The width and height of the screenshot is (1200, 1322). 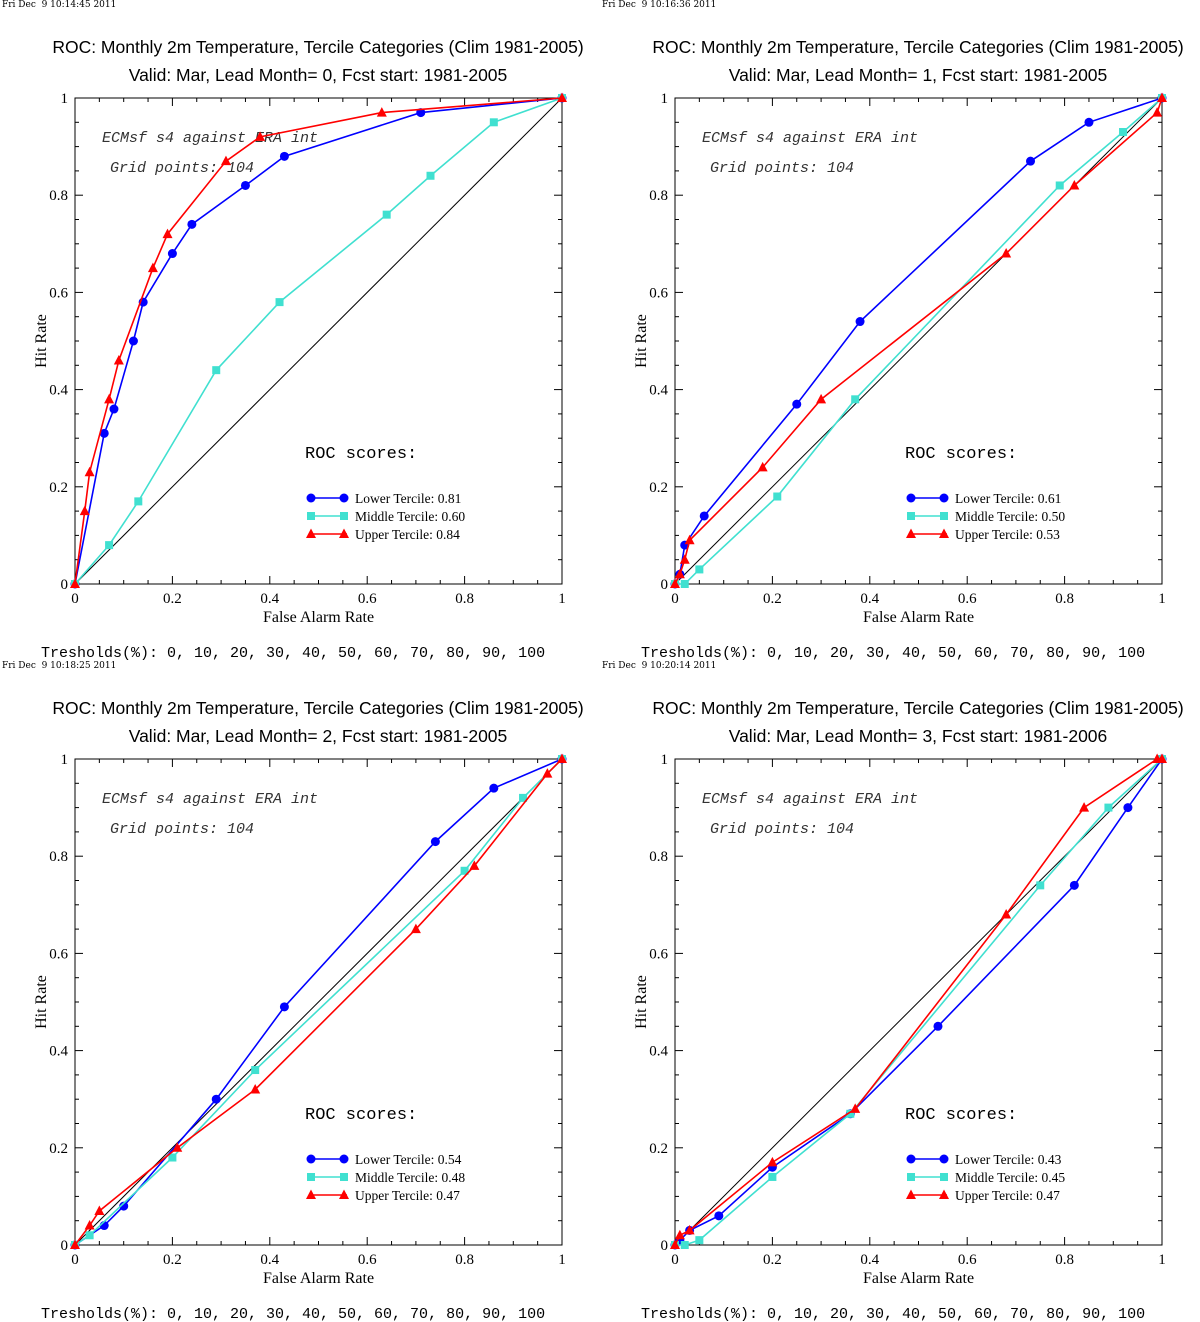 I want to click on timestamp: Fri Dec 9 10:18:25 2011, so click(x=59, y=666).